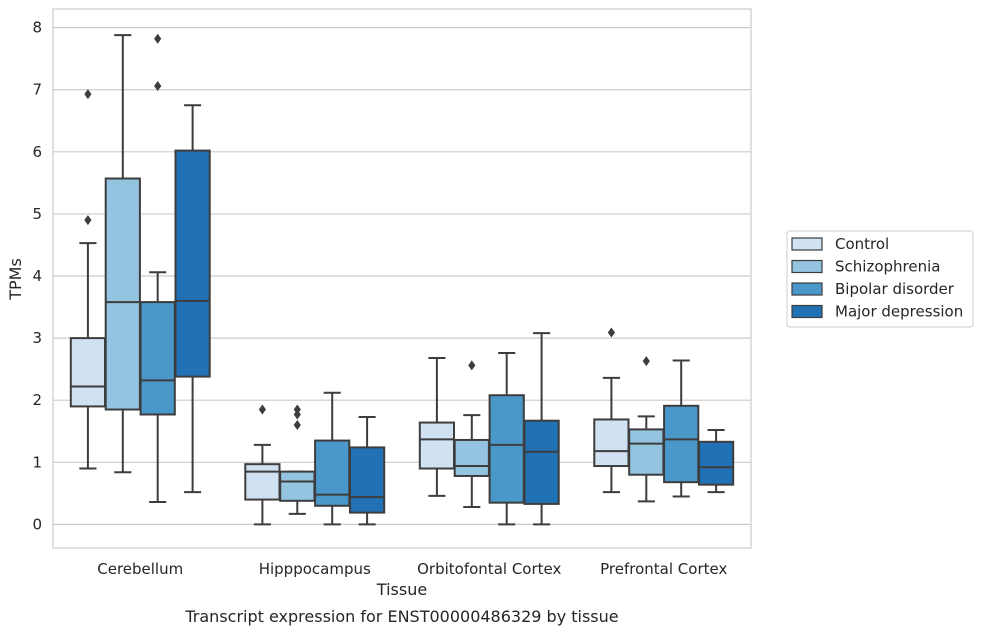  I want to click on y-axis-ticks: 0 1 2 3 4 5 6 7 8, so click(37, 276).